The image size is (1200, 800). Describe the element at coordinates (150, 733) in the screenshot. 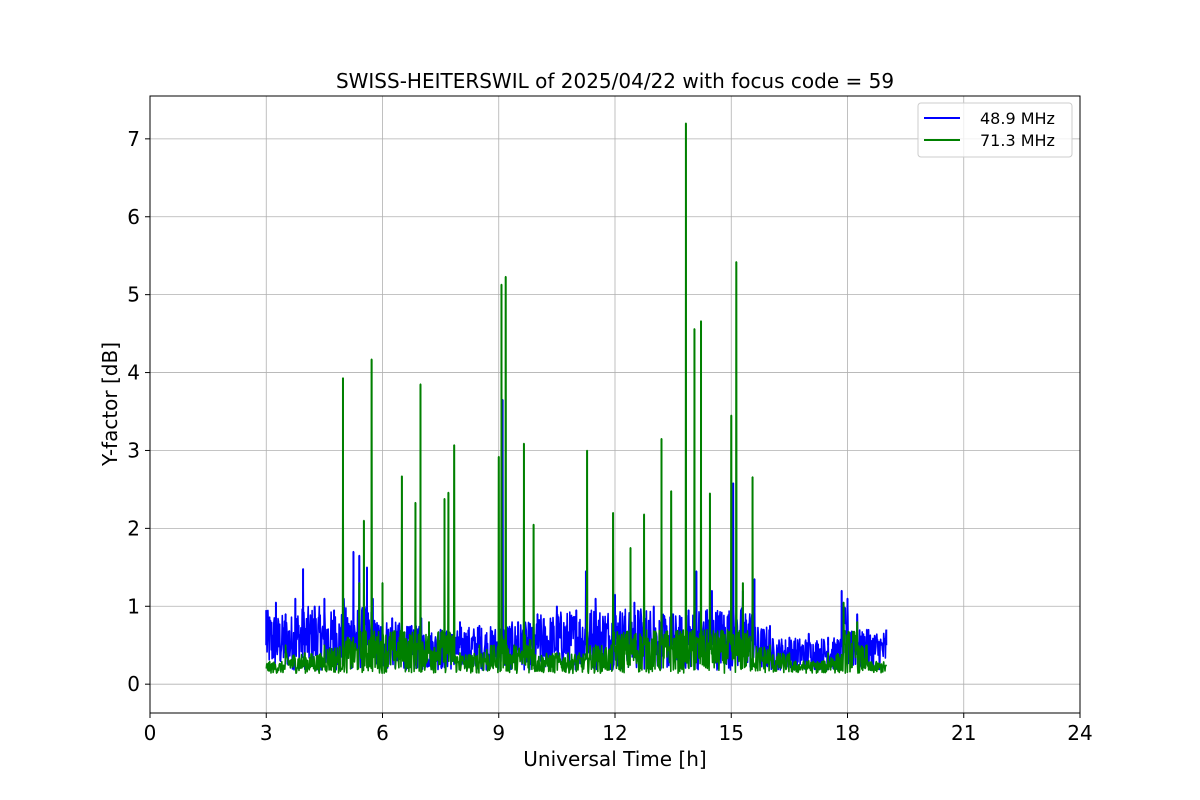

I see `x-tick-label: 0` at that location.